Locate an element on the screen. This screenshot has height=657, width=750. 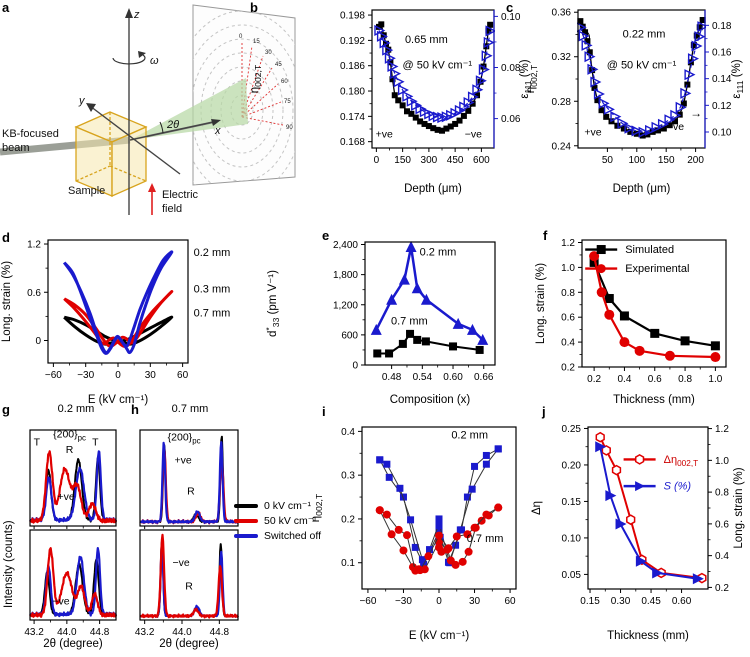
axis-ticks: −60 −30 0 30 60 0 0.6 1.2 is located at coordinates (108, 310).